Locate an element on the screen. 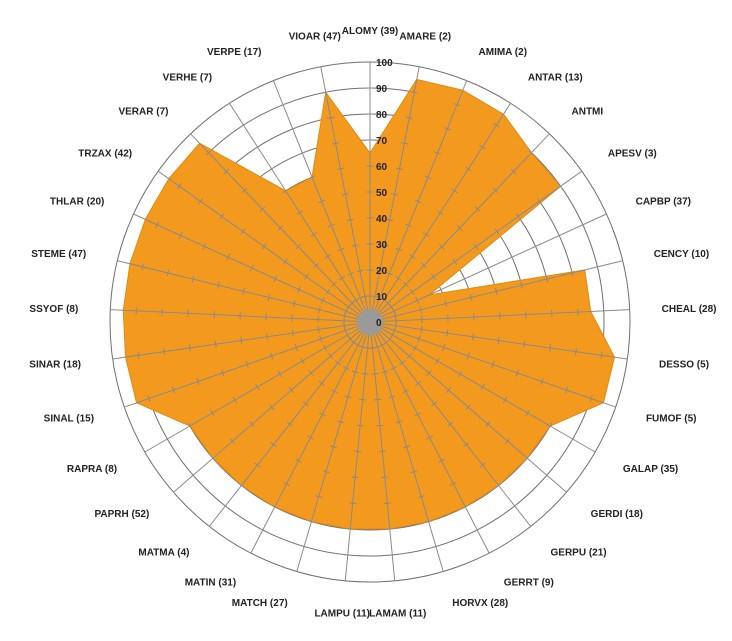  radial-tick-label: 40 is located at coordinates (382, 219).